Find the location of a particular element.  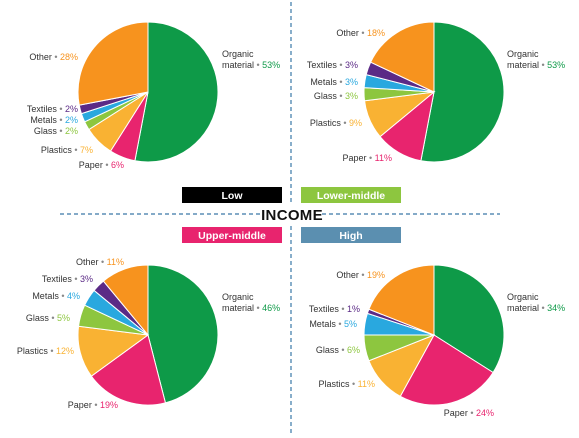

income-title: INCOME is located at coordinates (292, 215).